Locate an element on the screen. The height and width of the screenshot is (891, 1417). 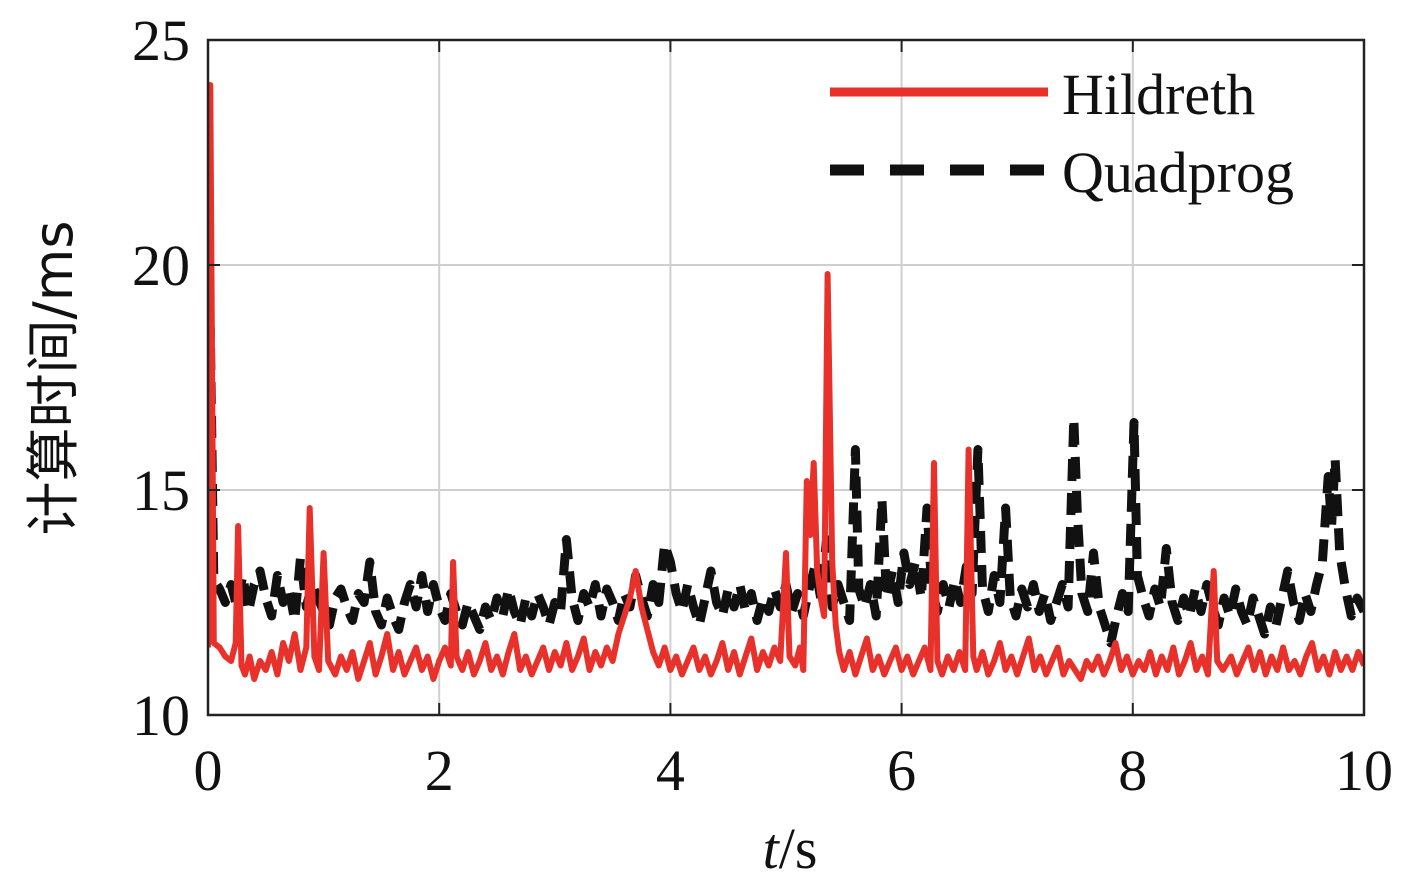
x-tick-label: 10 is located at coordinates (1364, 770).